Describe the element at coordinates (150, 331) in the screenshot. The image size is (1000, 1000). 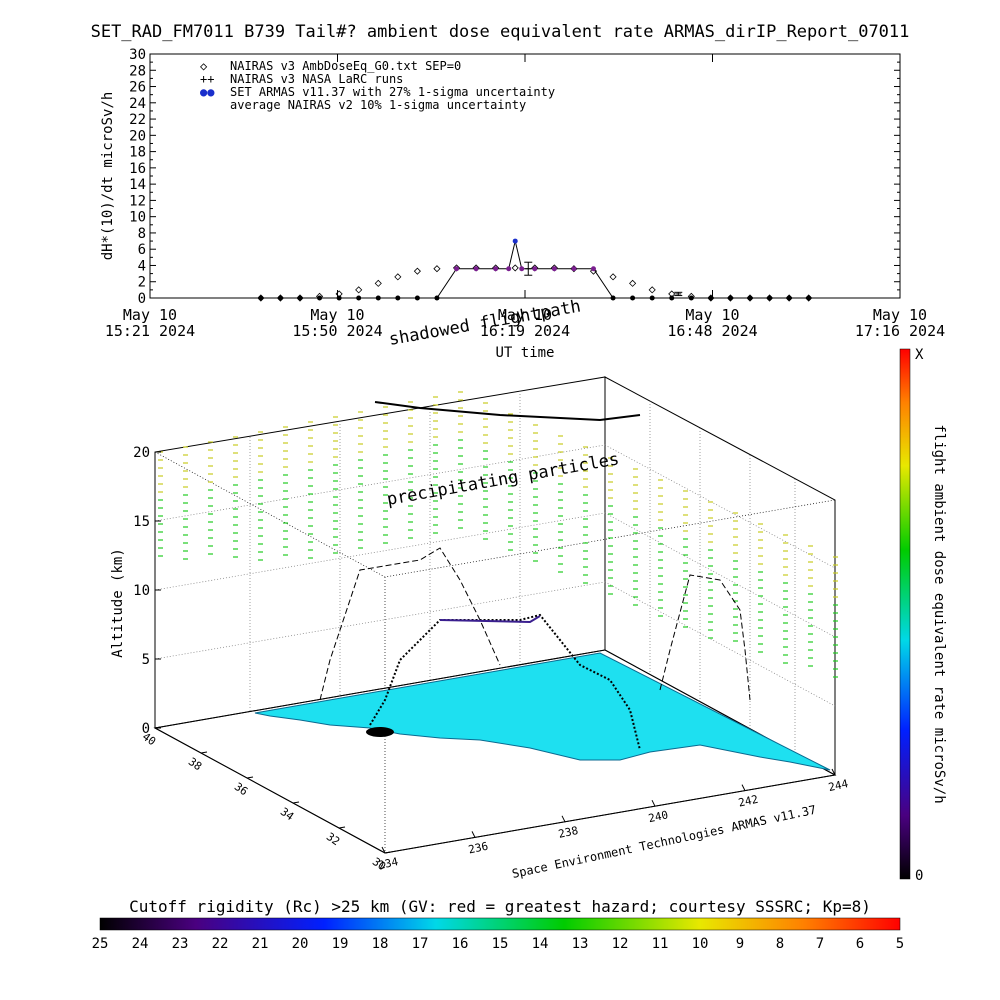
I see `x-tick-label: 15:21 2024` at that location.